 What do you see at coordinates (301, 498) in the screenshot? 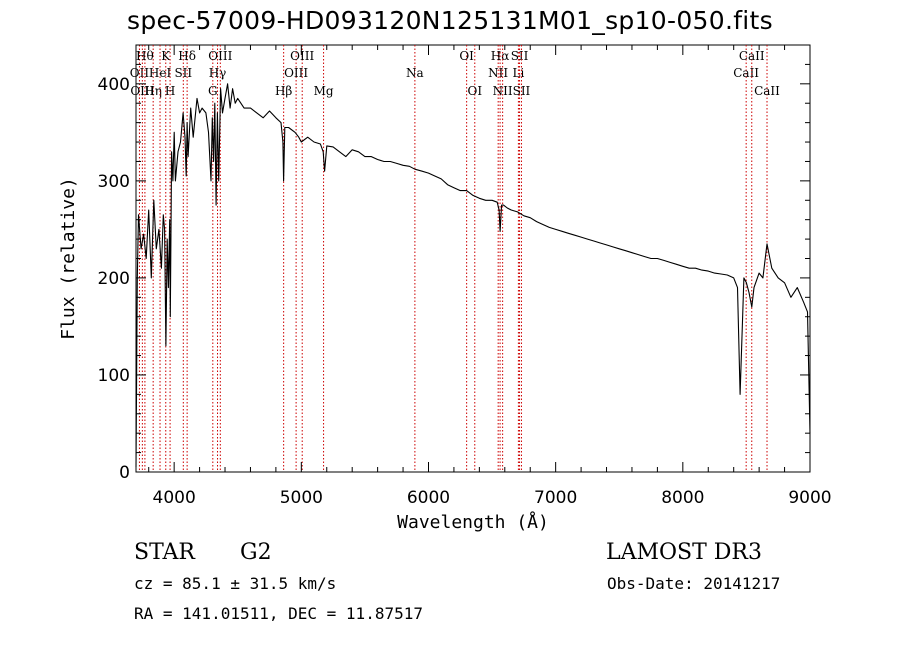
I see `x-tick-label: 5000` at bounding box center [301, 498].